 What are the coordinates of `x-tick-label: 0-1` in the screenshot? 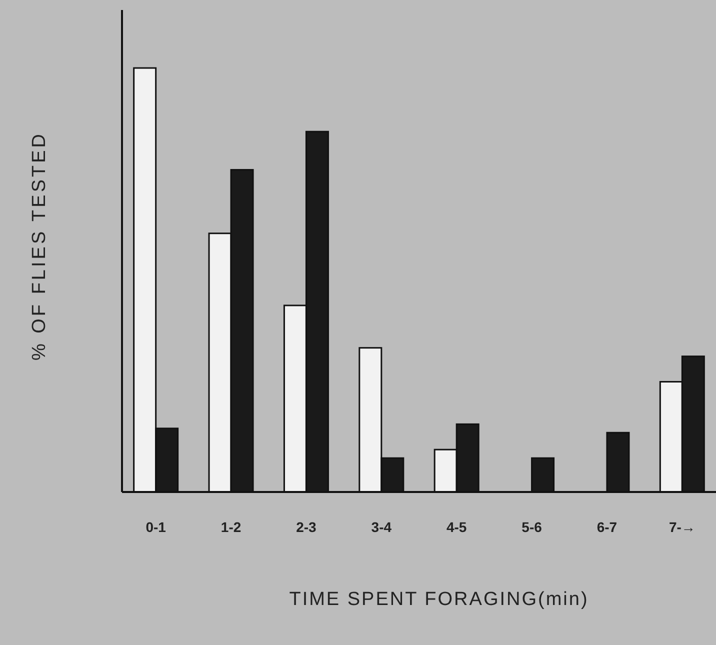 It's located at (156, 527).